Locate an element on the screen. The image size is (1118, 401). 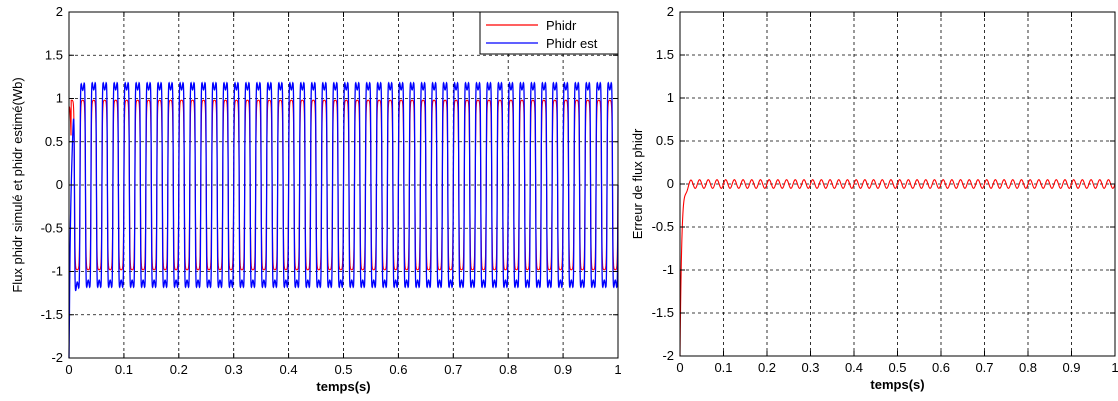
y-axis-label: Erreur de flux phidr is located at coordinates (637, 183).